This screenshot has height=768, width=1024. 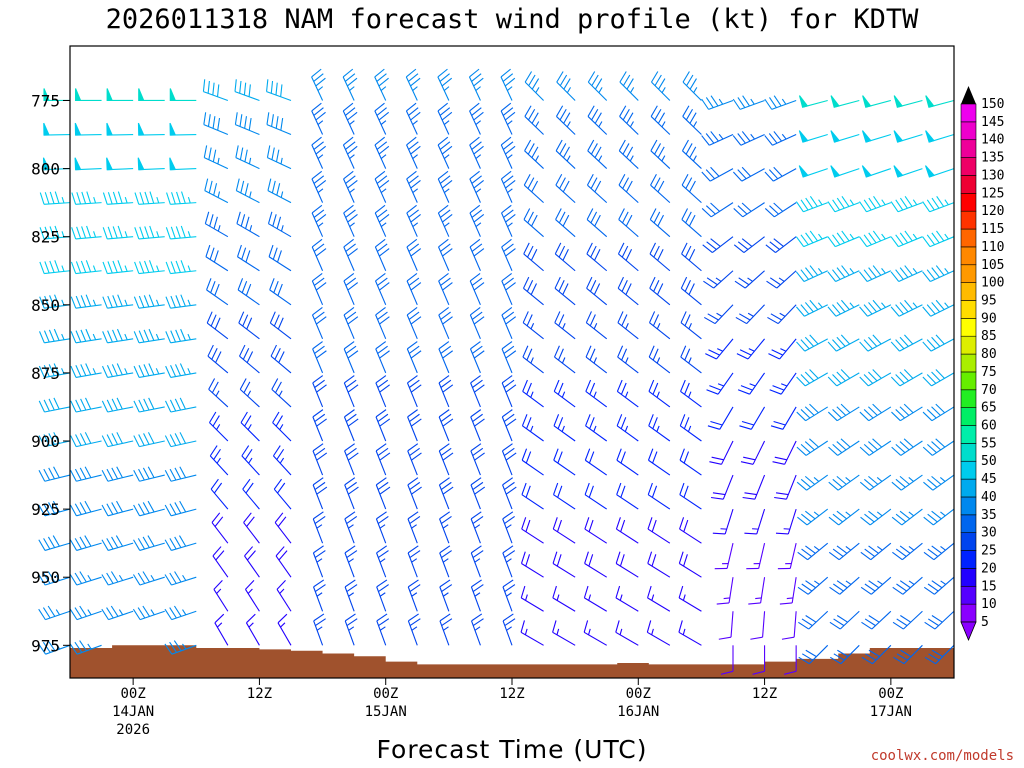 What do you see at coordinates (133, 730) in the screenshot?
I see `x-tick-label: 2026` at bounding box center [133, 730].